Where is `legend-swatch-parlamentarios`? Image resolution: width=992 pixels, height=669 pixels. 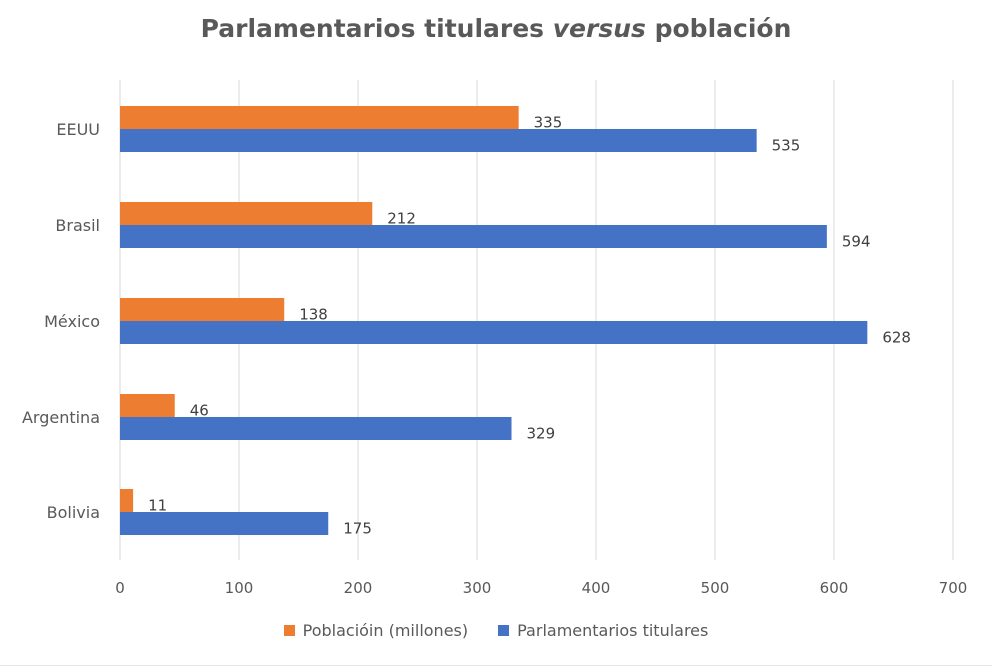 legend-swatch-parlamentarios is located at coordinates (504, 630).